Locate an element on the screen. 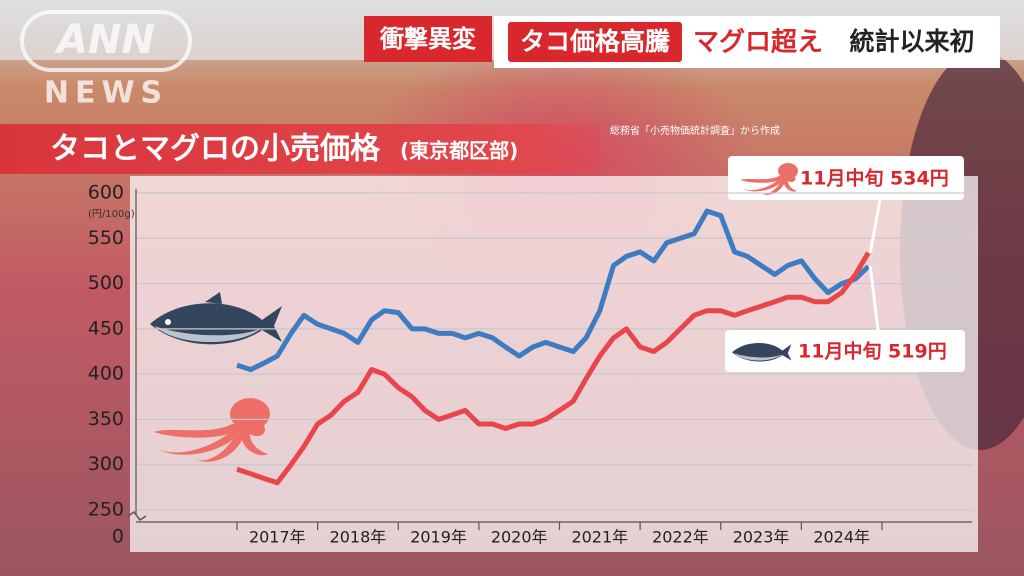 The height and width of the screenshot is (576, 1024). logo-frame is located at coordinates (106, 41).